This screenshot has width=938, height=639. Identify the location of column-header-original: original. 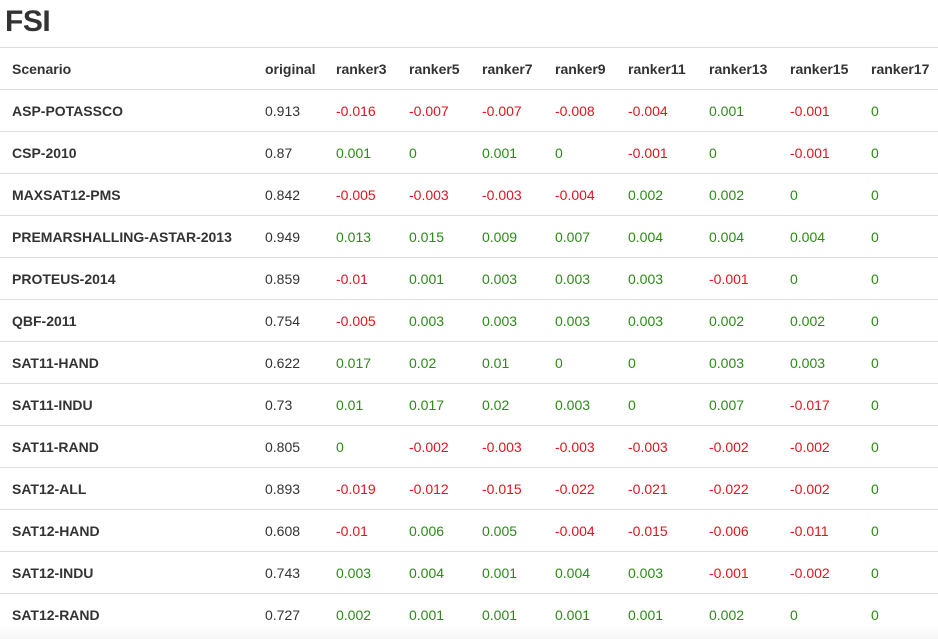
(288, 68).